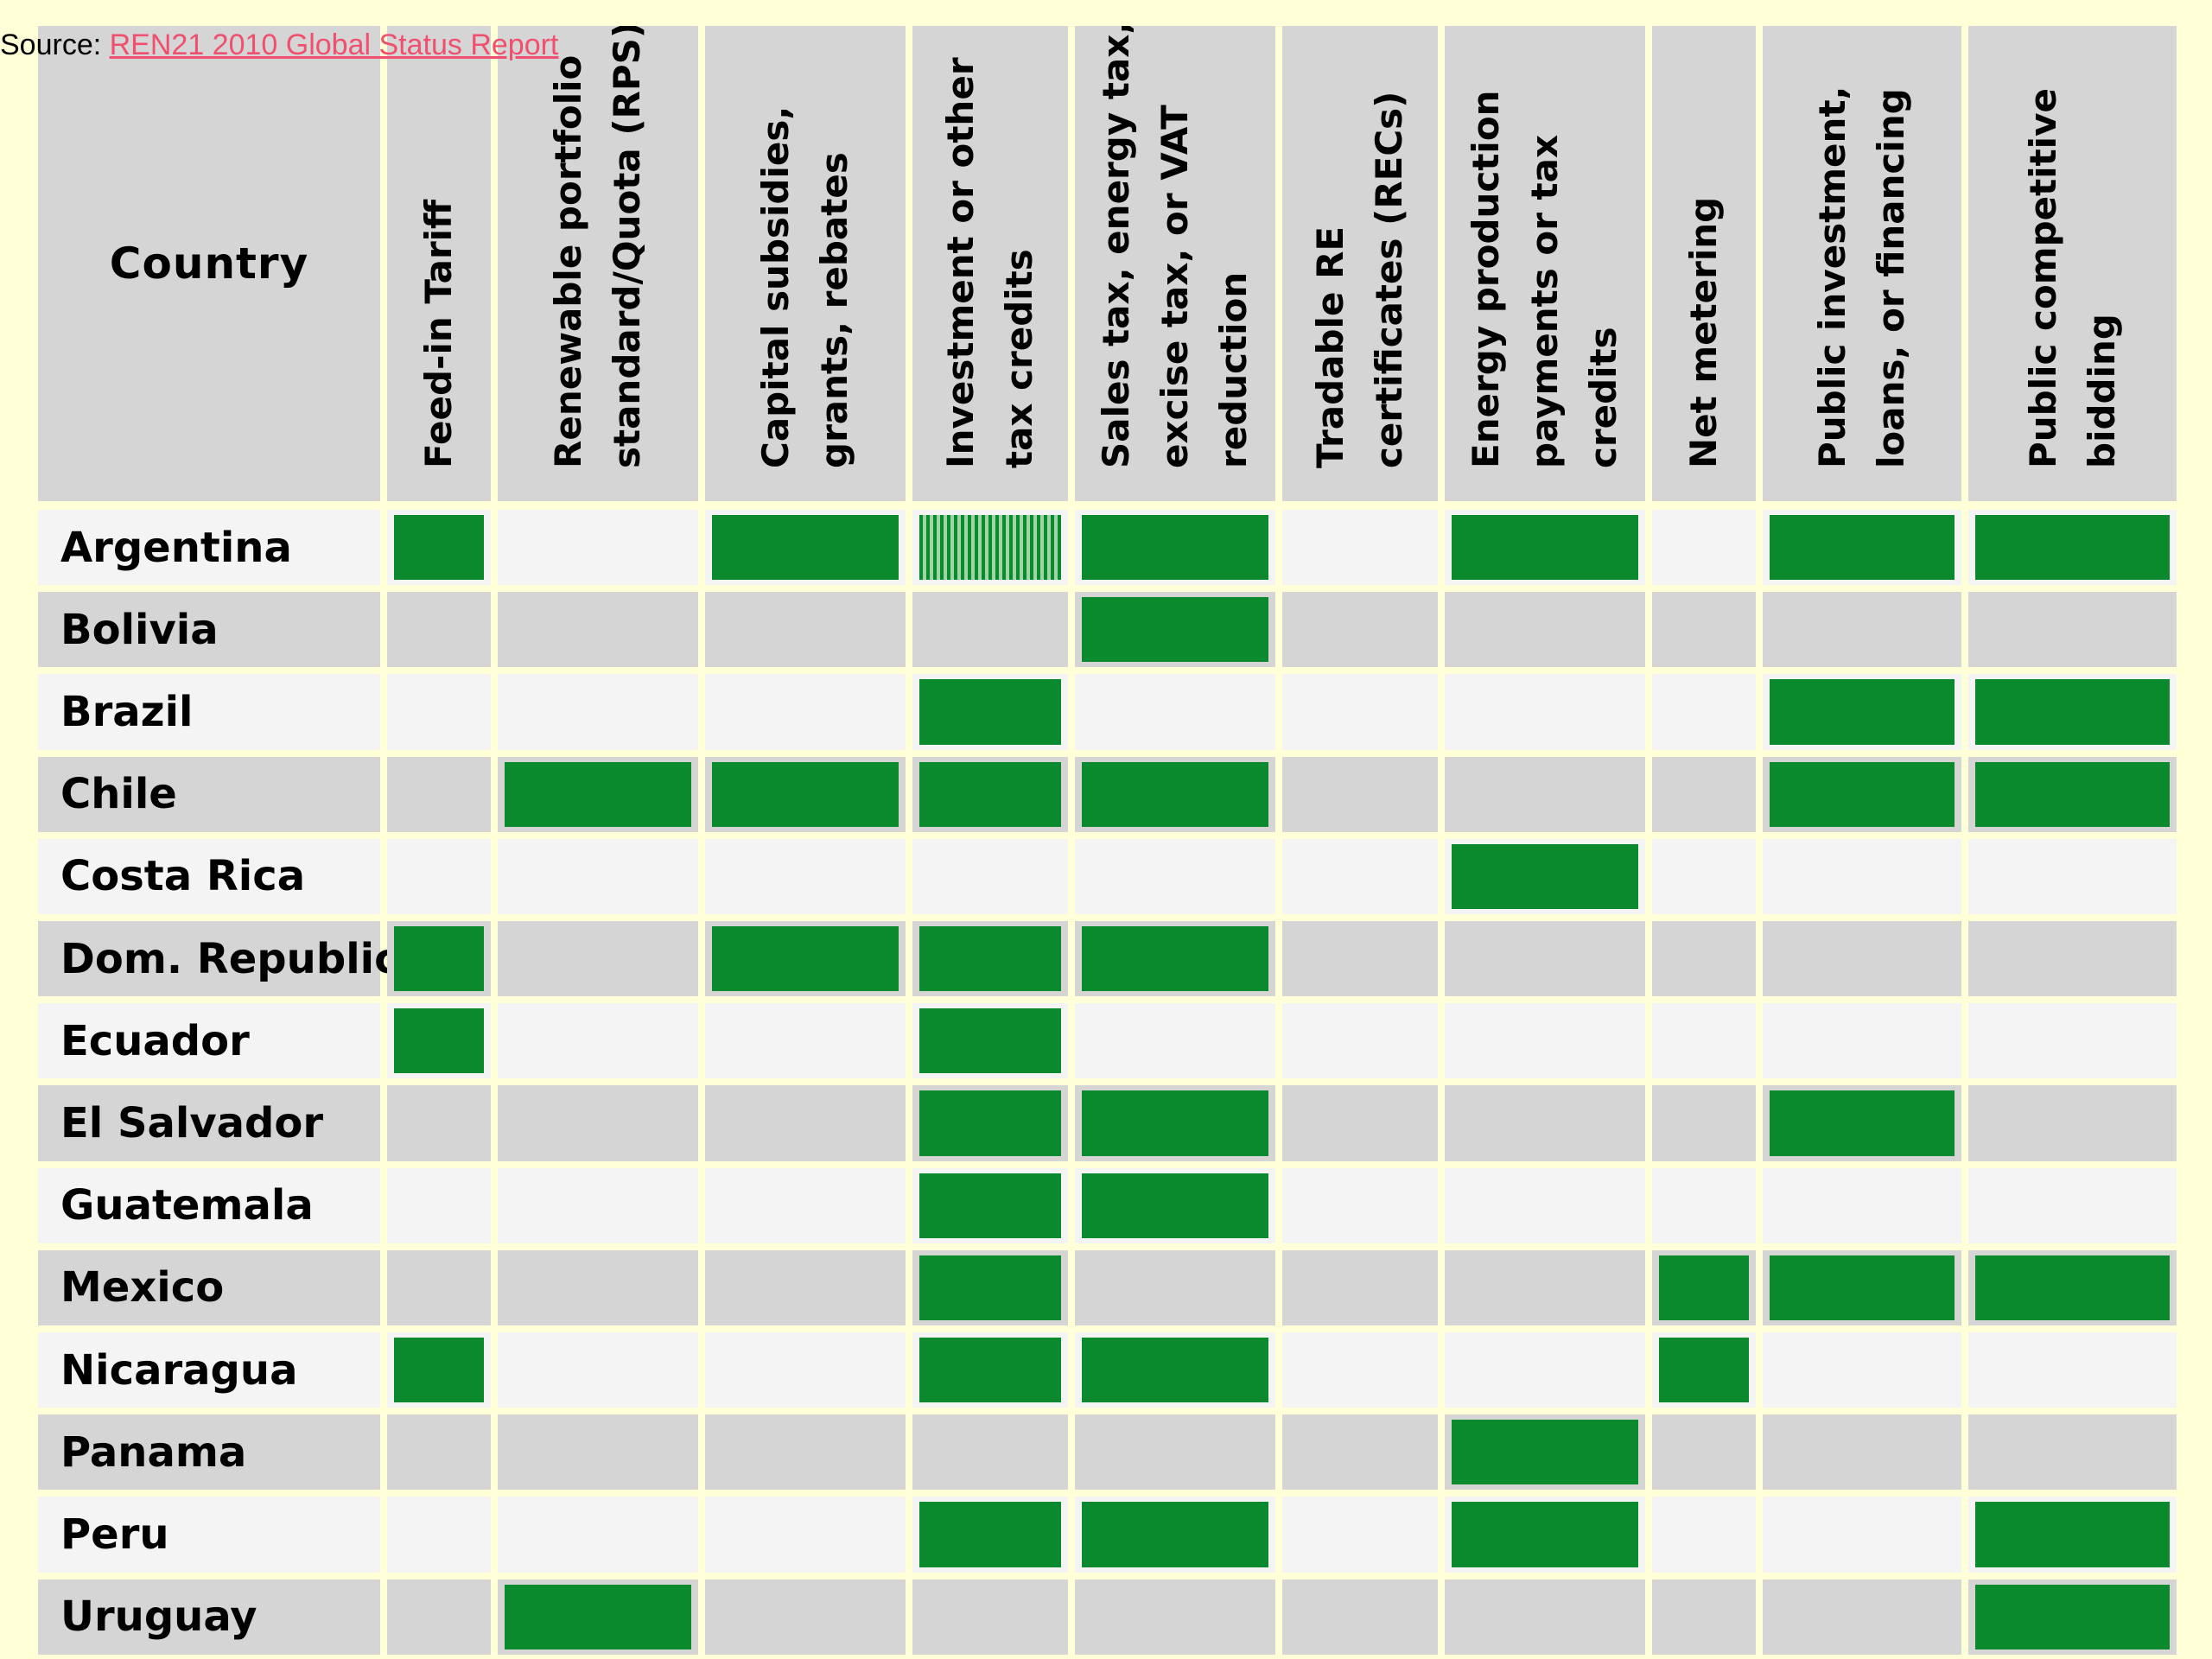  I want to click on column-header-cell: Feed-in Tariff, so click(439, 263).